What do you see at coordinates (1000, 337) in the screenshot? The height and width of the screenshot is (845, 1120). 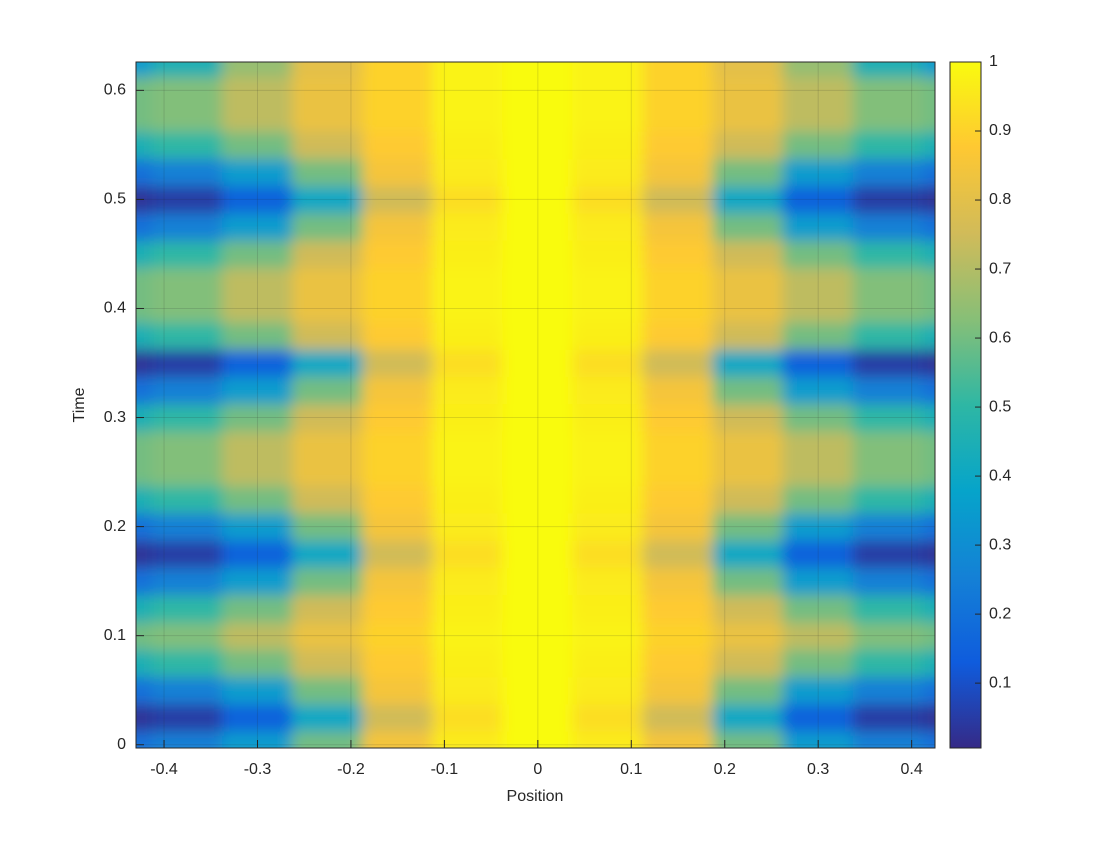 I see `colorbar-tick-label: 0.6` at bounding box center [1000, 337].